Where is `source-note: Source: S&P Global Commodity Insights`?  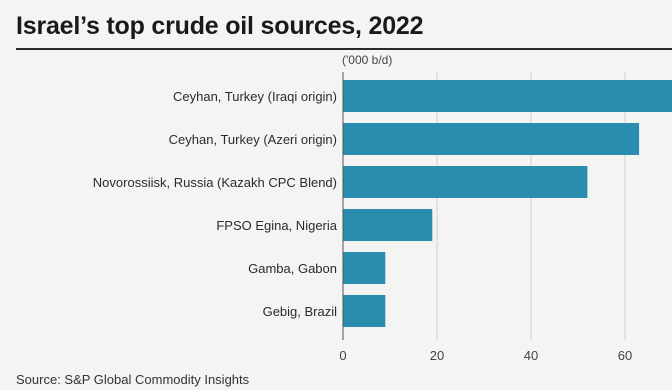
source-note: Source: S&P Global Commodity Insights is located at coordinates (133, 379).